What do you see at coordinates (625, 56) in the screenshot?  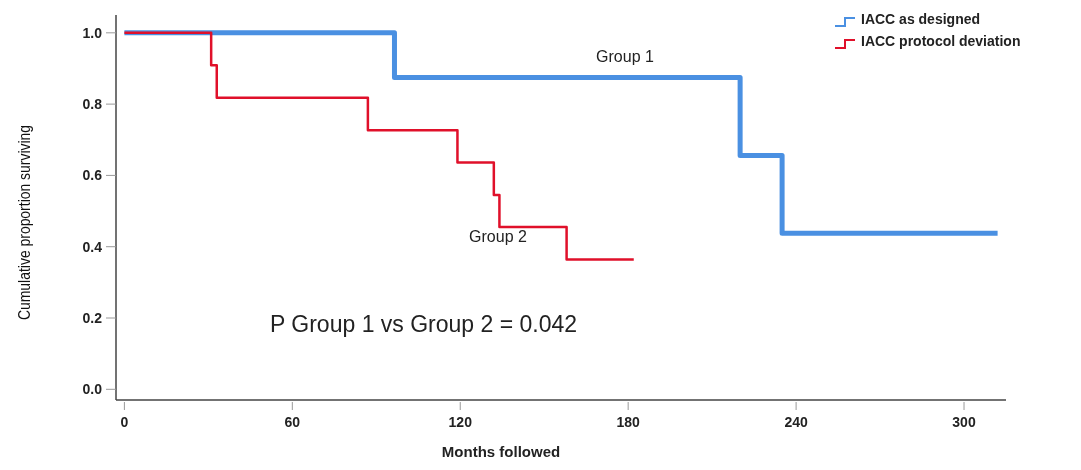 I see `annotation: Group 1` at bounding box center [625, 56].